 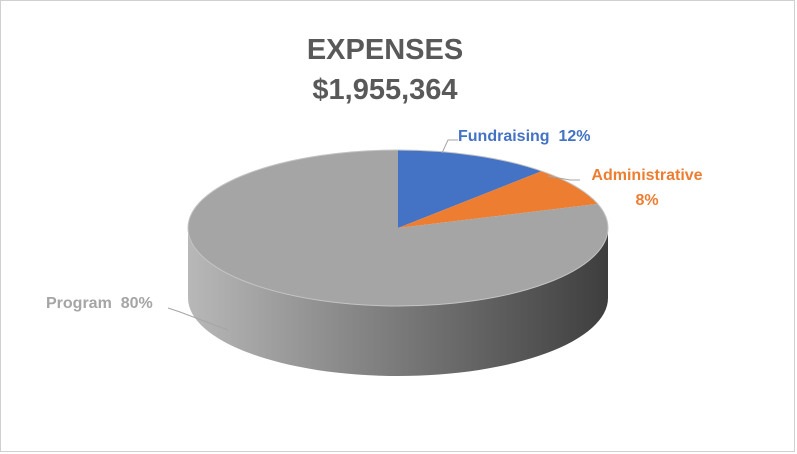 I want to click on leader-fundraising, so click(x=449, y=146).